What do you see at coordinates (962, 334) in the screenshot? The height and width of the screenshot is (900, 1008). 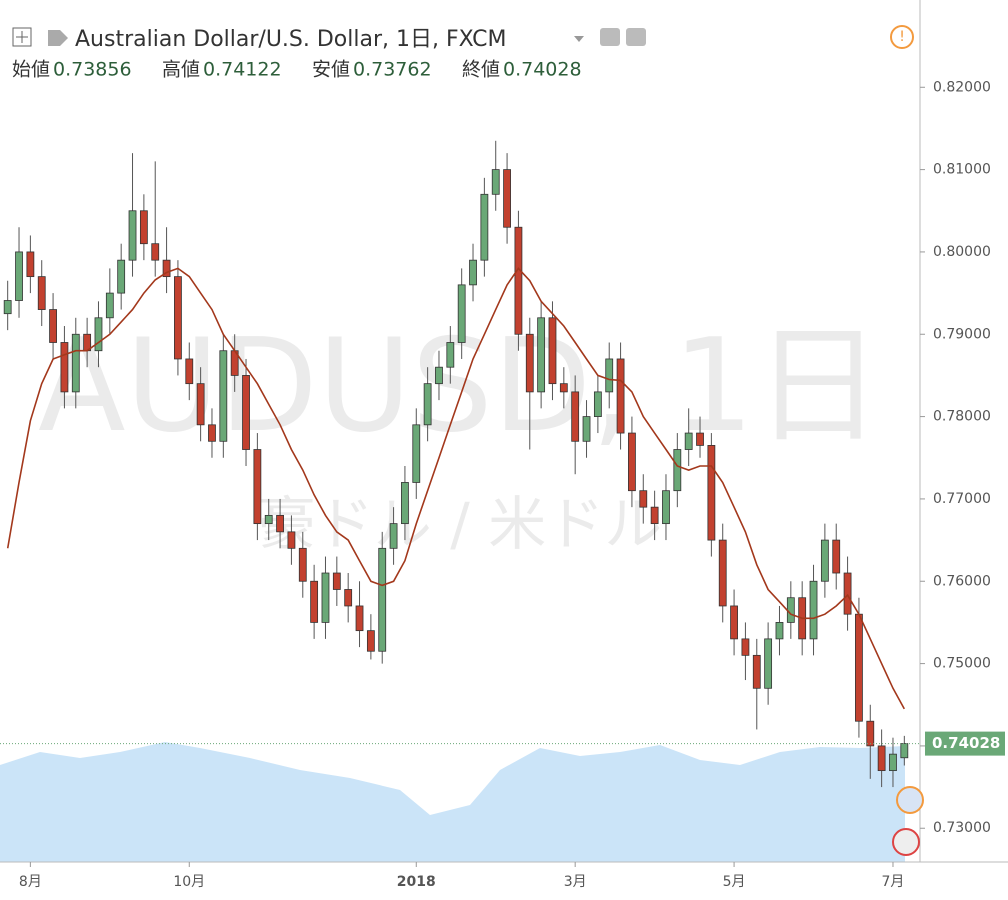 I see `y-tick-label: 0.79000` at bounding box center [962, 334].